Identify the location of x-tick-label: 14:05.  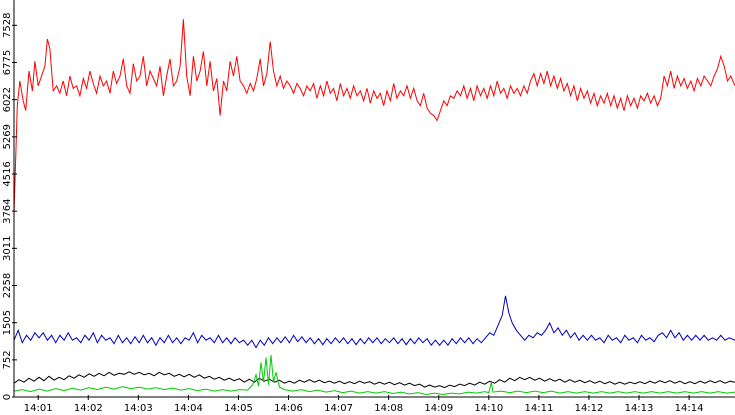
(238, 408).